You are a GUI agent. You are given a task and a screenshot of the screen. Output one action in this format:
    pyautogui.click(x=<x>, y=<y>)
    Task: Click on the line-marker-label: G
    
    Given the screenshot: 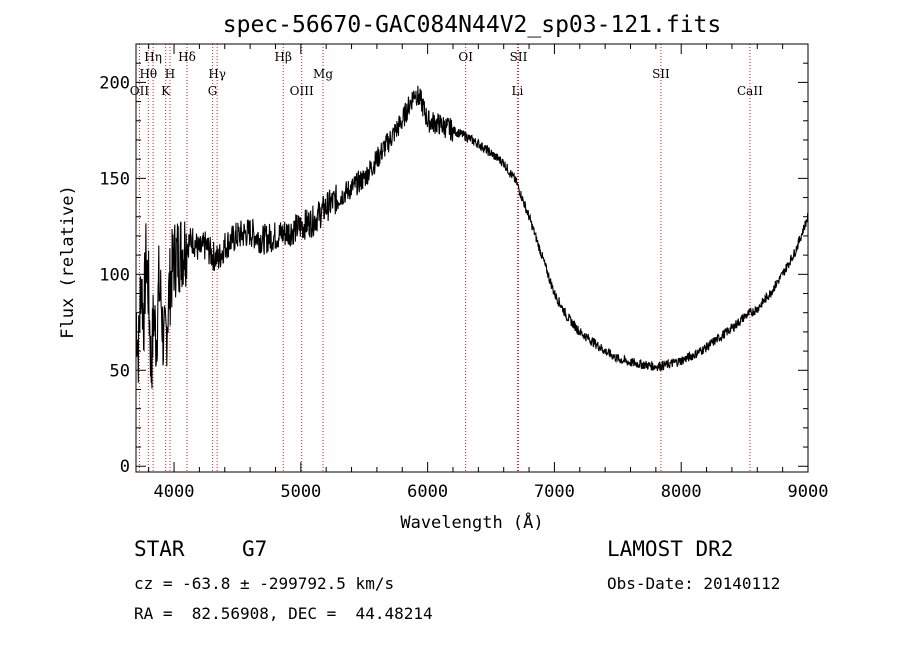 What is the action you would take?
    pyautogui.click(x=213, y=91)
    